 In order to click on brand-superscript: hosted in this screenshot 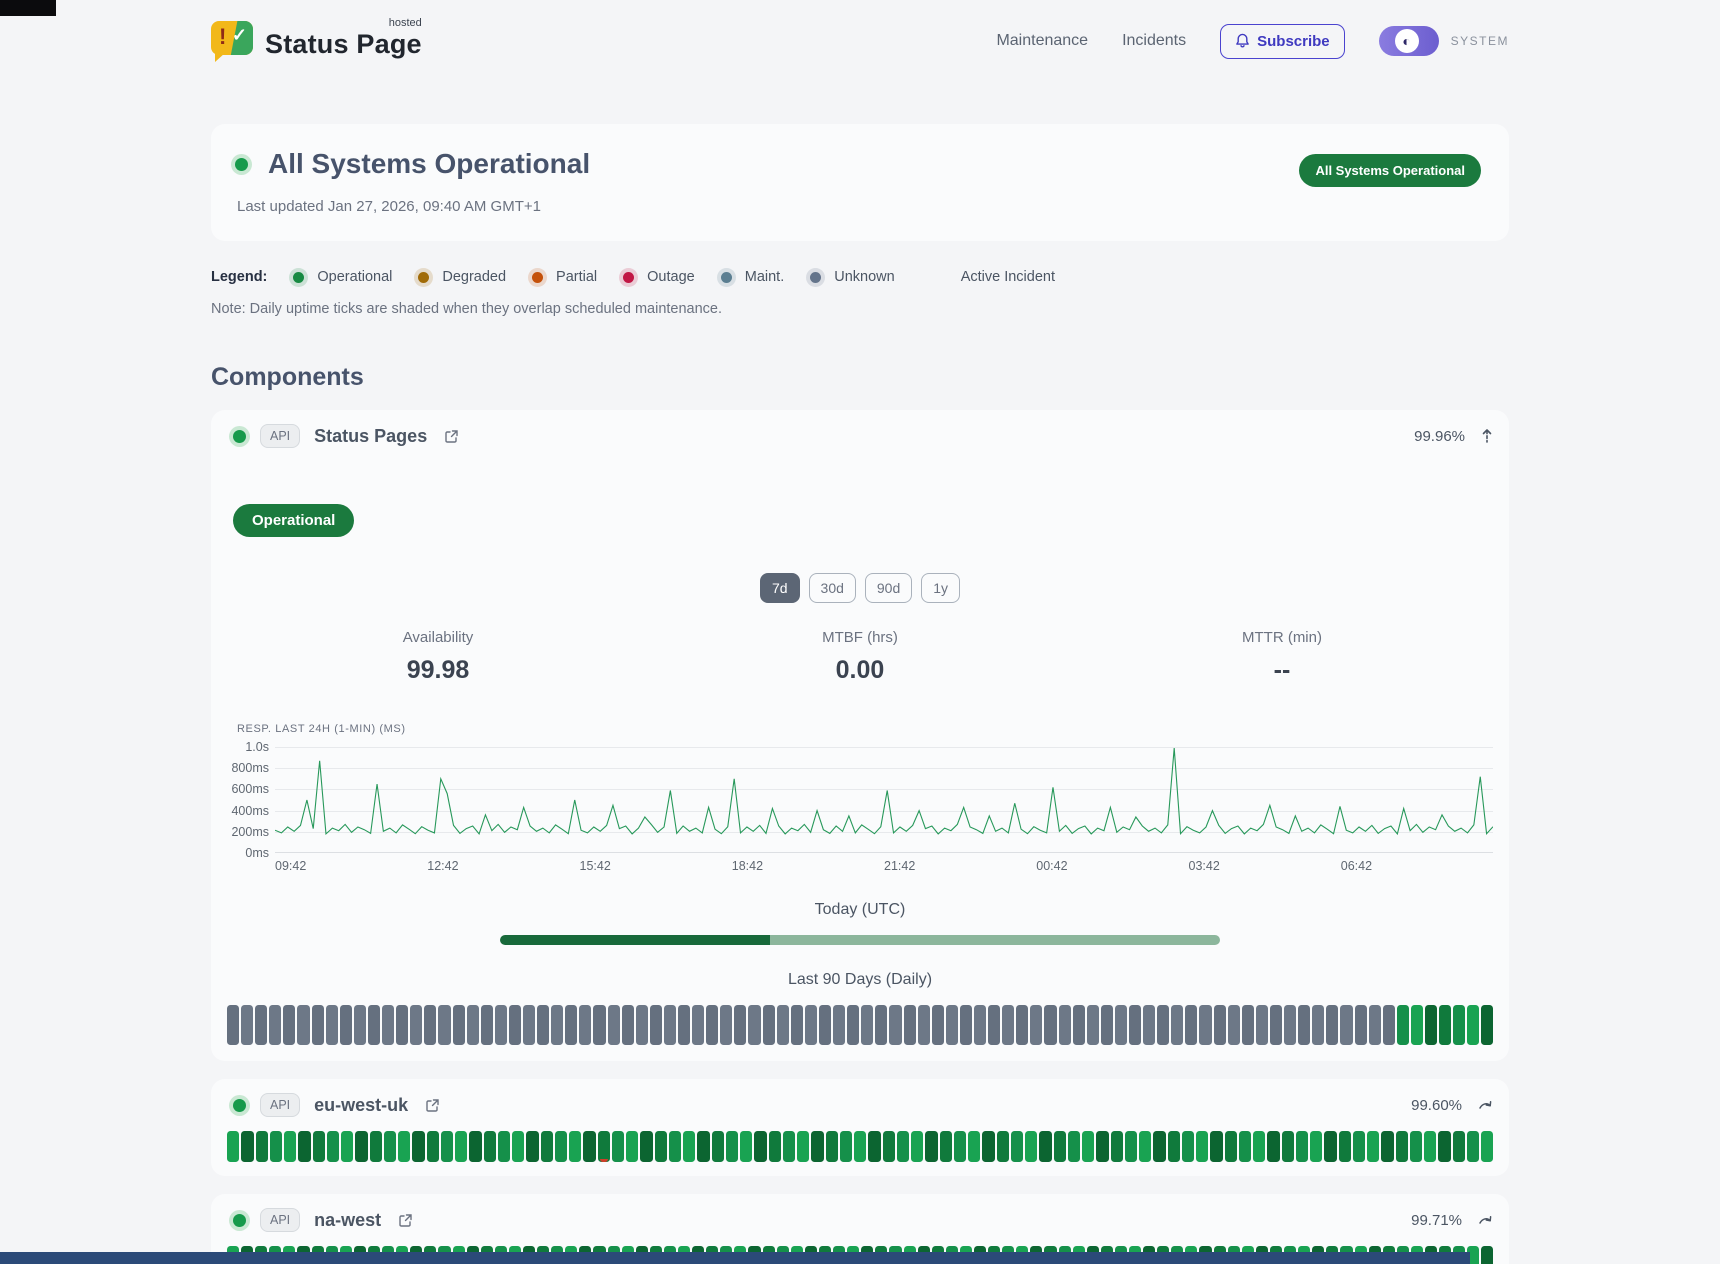, I will do `click(405, 23)`.